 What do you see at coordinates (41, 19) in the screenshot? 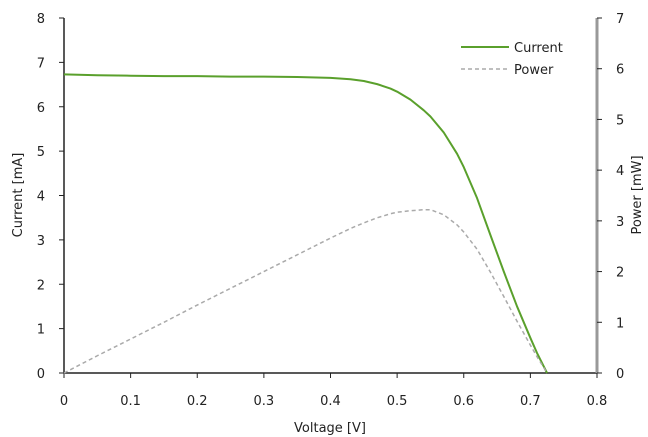
I see `y-tick-label: 8` at bounding box center [41, 19].